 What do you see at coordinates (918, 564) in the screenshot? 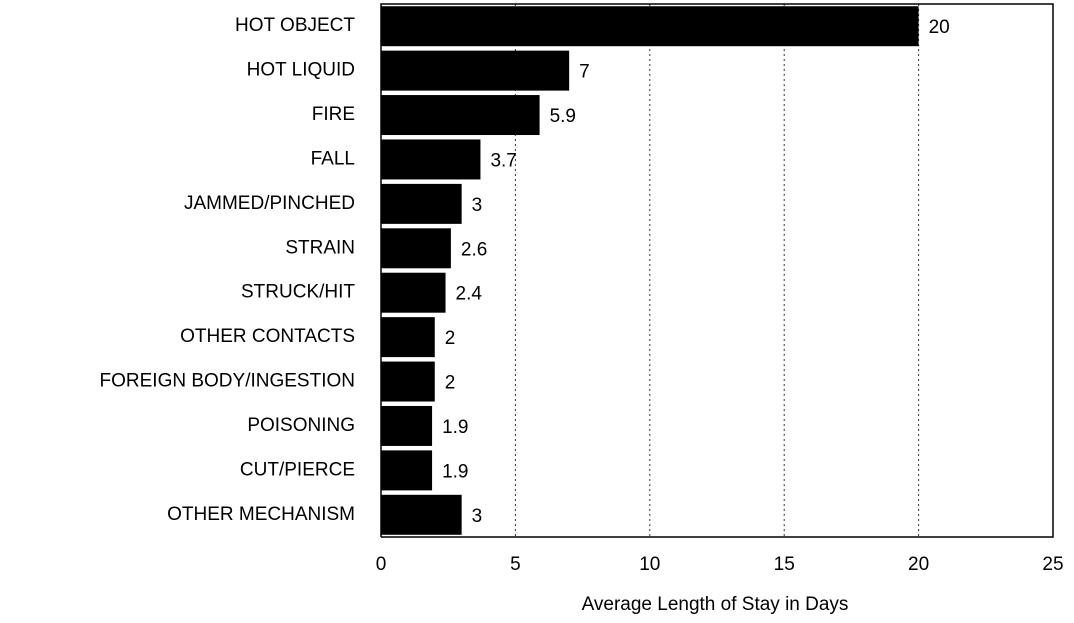
I see `x-tick-label: 20` at bounding box center [918, 564].